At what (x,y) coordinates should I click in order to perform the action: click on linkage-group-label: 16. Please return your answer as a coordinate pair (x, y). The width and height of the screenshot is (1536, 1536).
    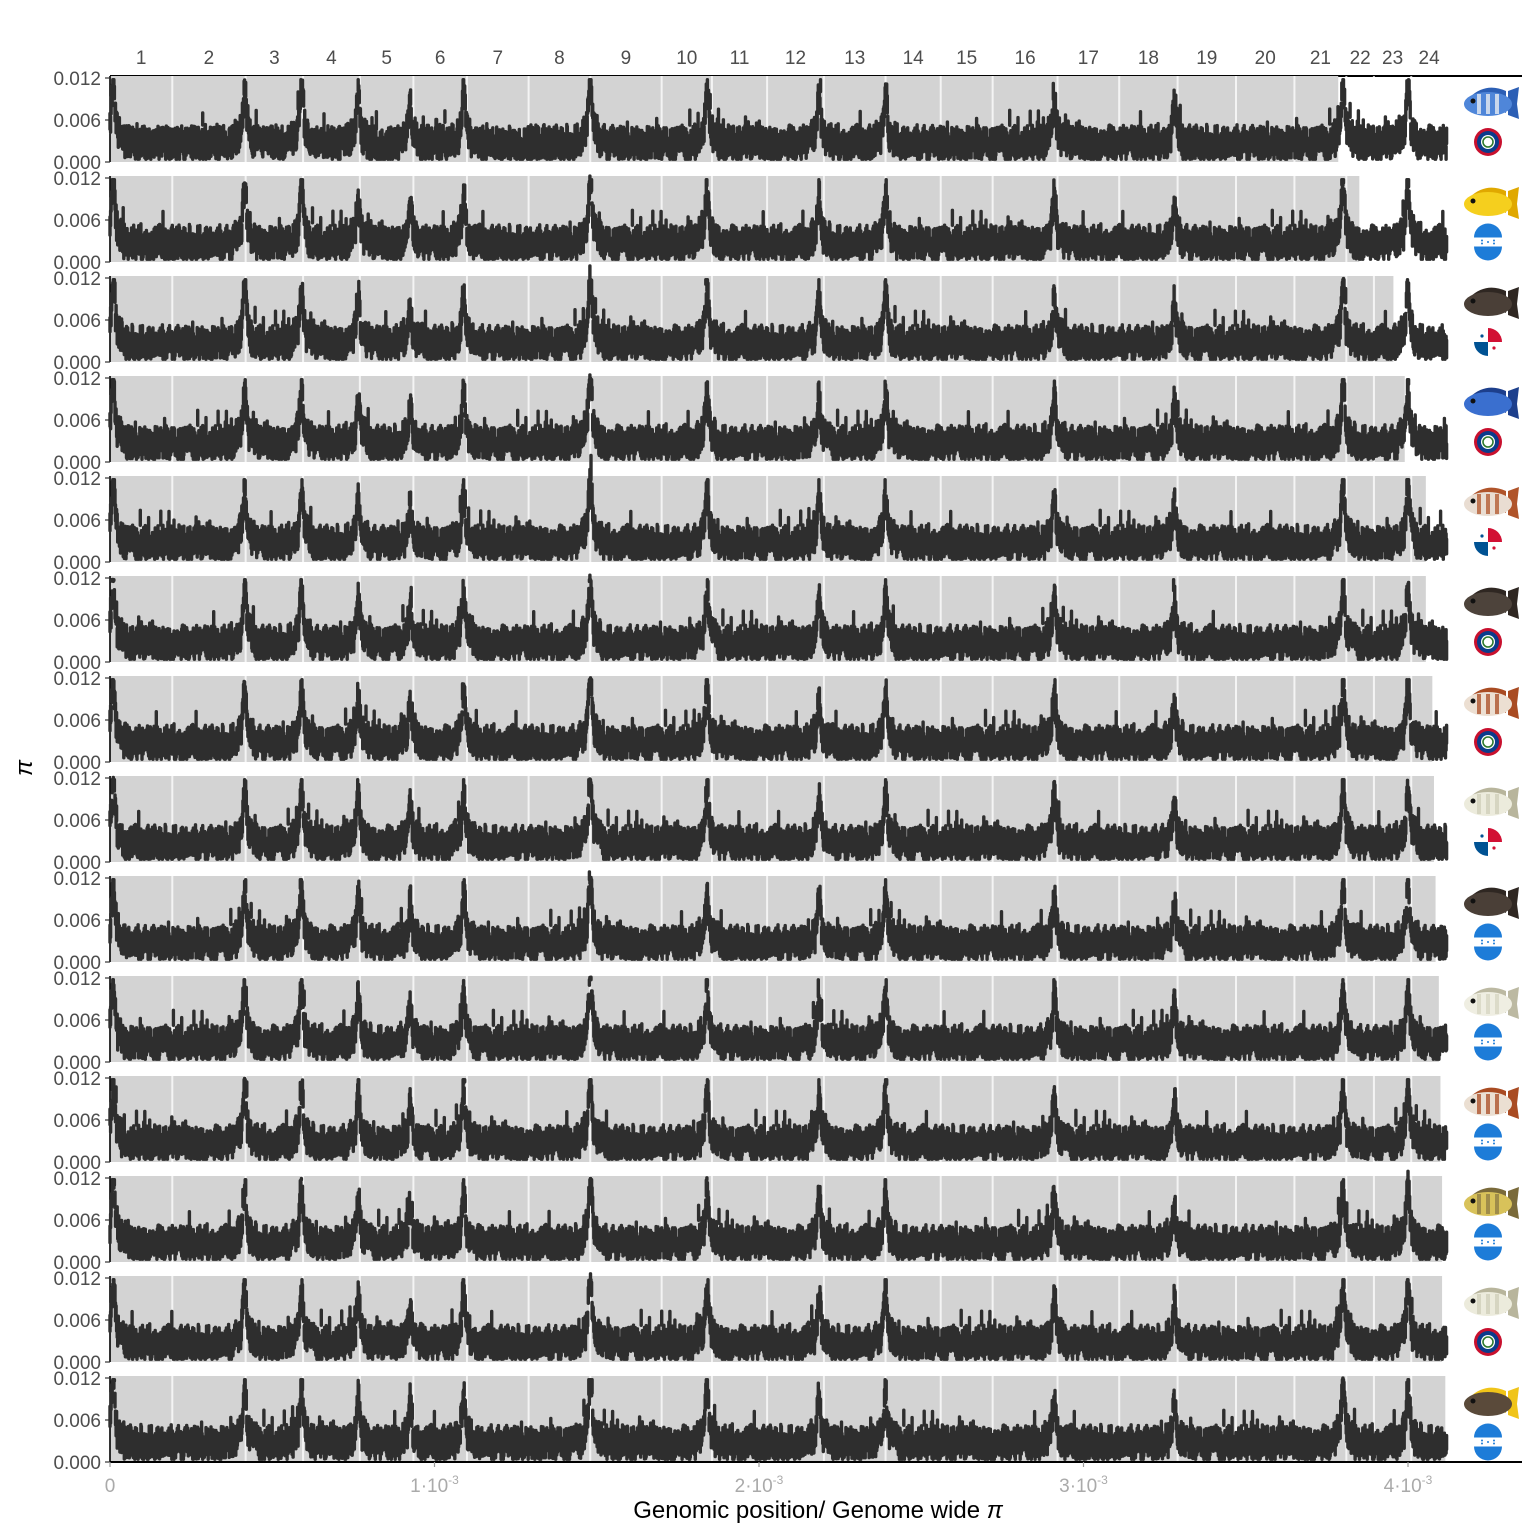
    Looking at the image, I should click on (1025, 58).